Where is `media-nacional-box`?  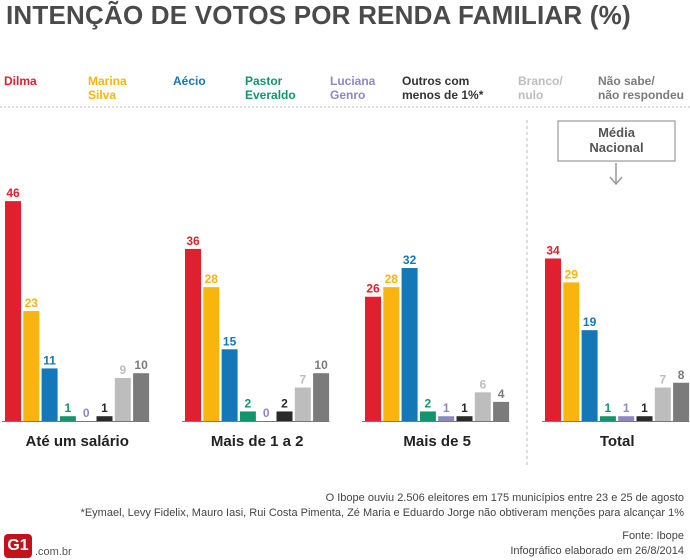 media-nacional-box is located at coordinates (616, 141).